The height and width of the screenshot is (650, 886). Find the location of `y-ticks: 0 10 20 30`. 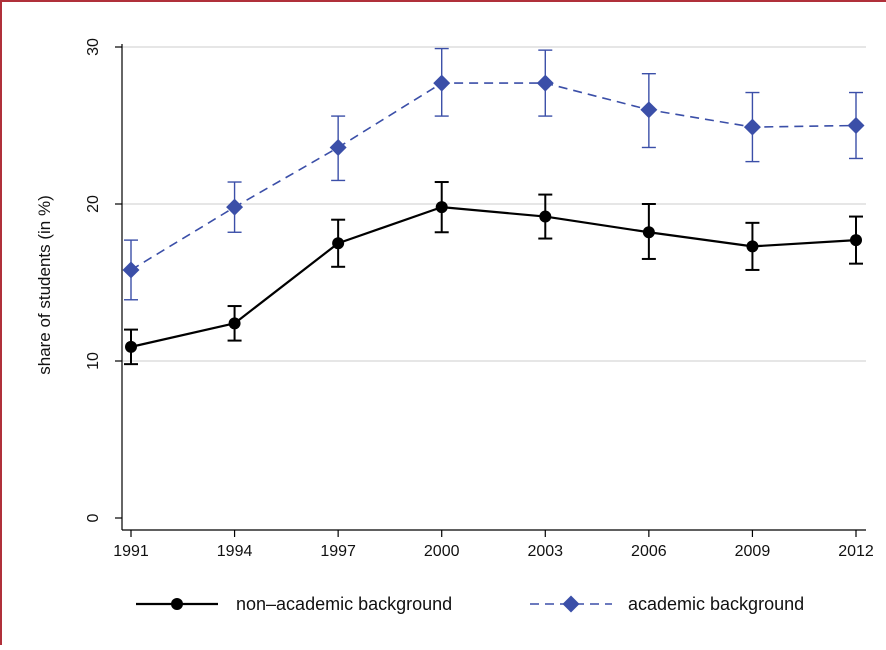

y-ticks: 0 10 20 30 is located at coordinates (103, 280).